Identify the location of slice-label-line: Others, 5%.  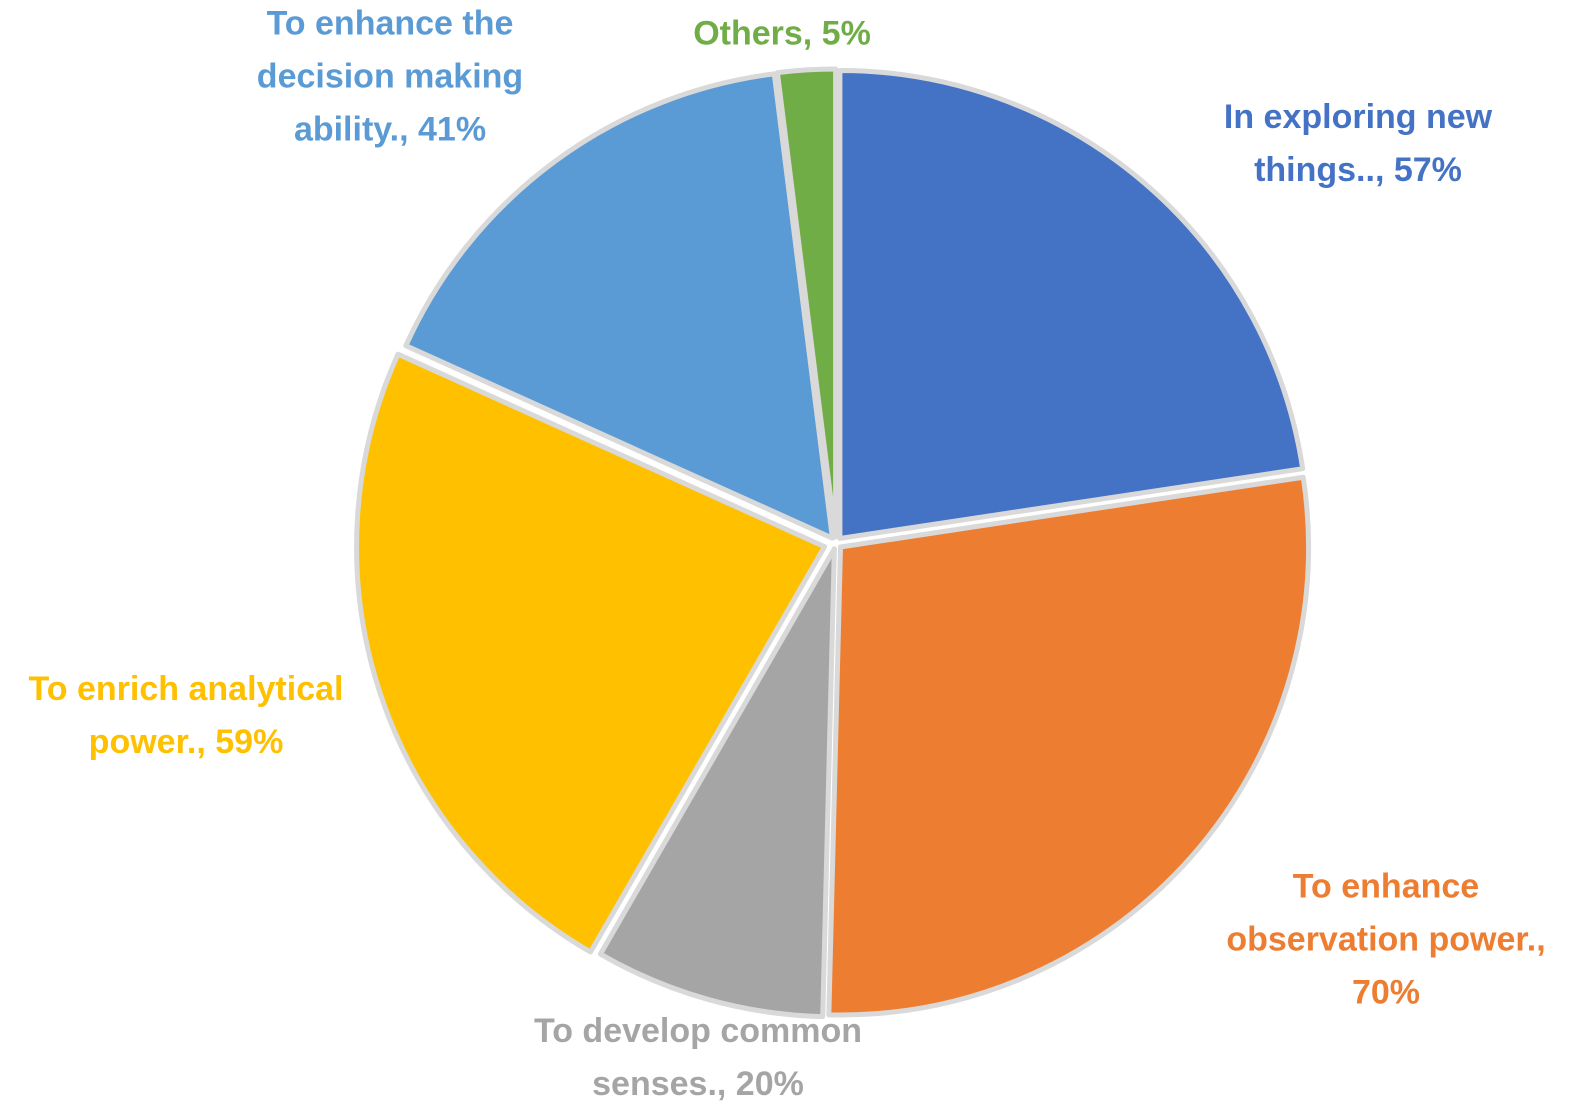
(782, 33).